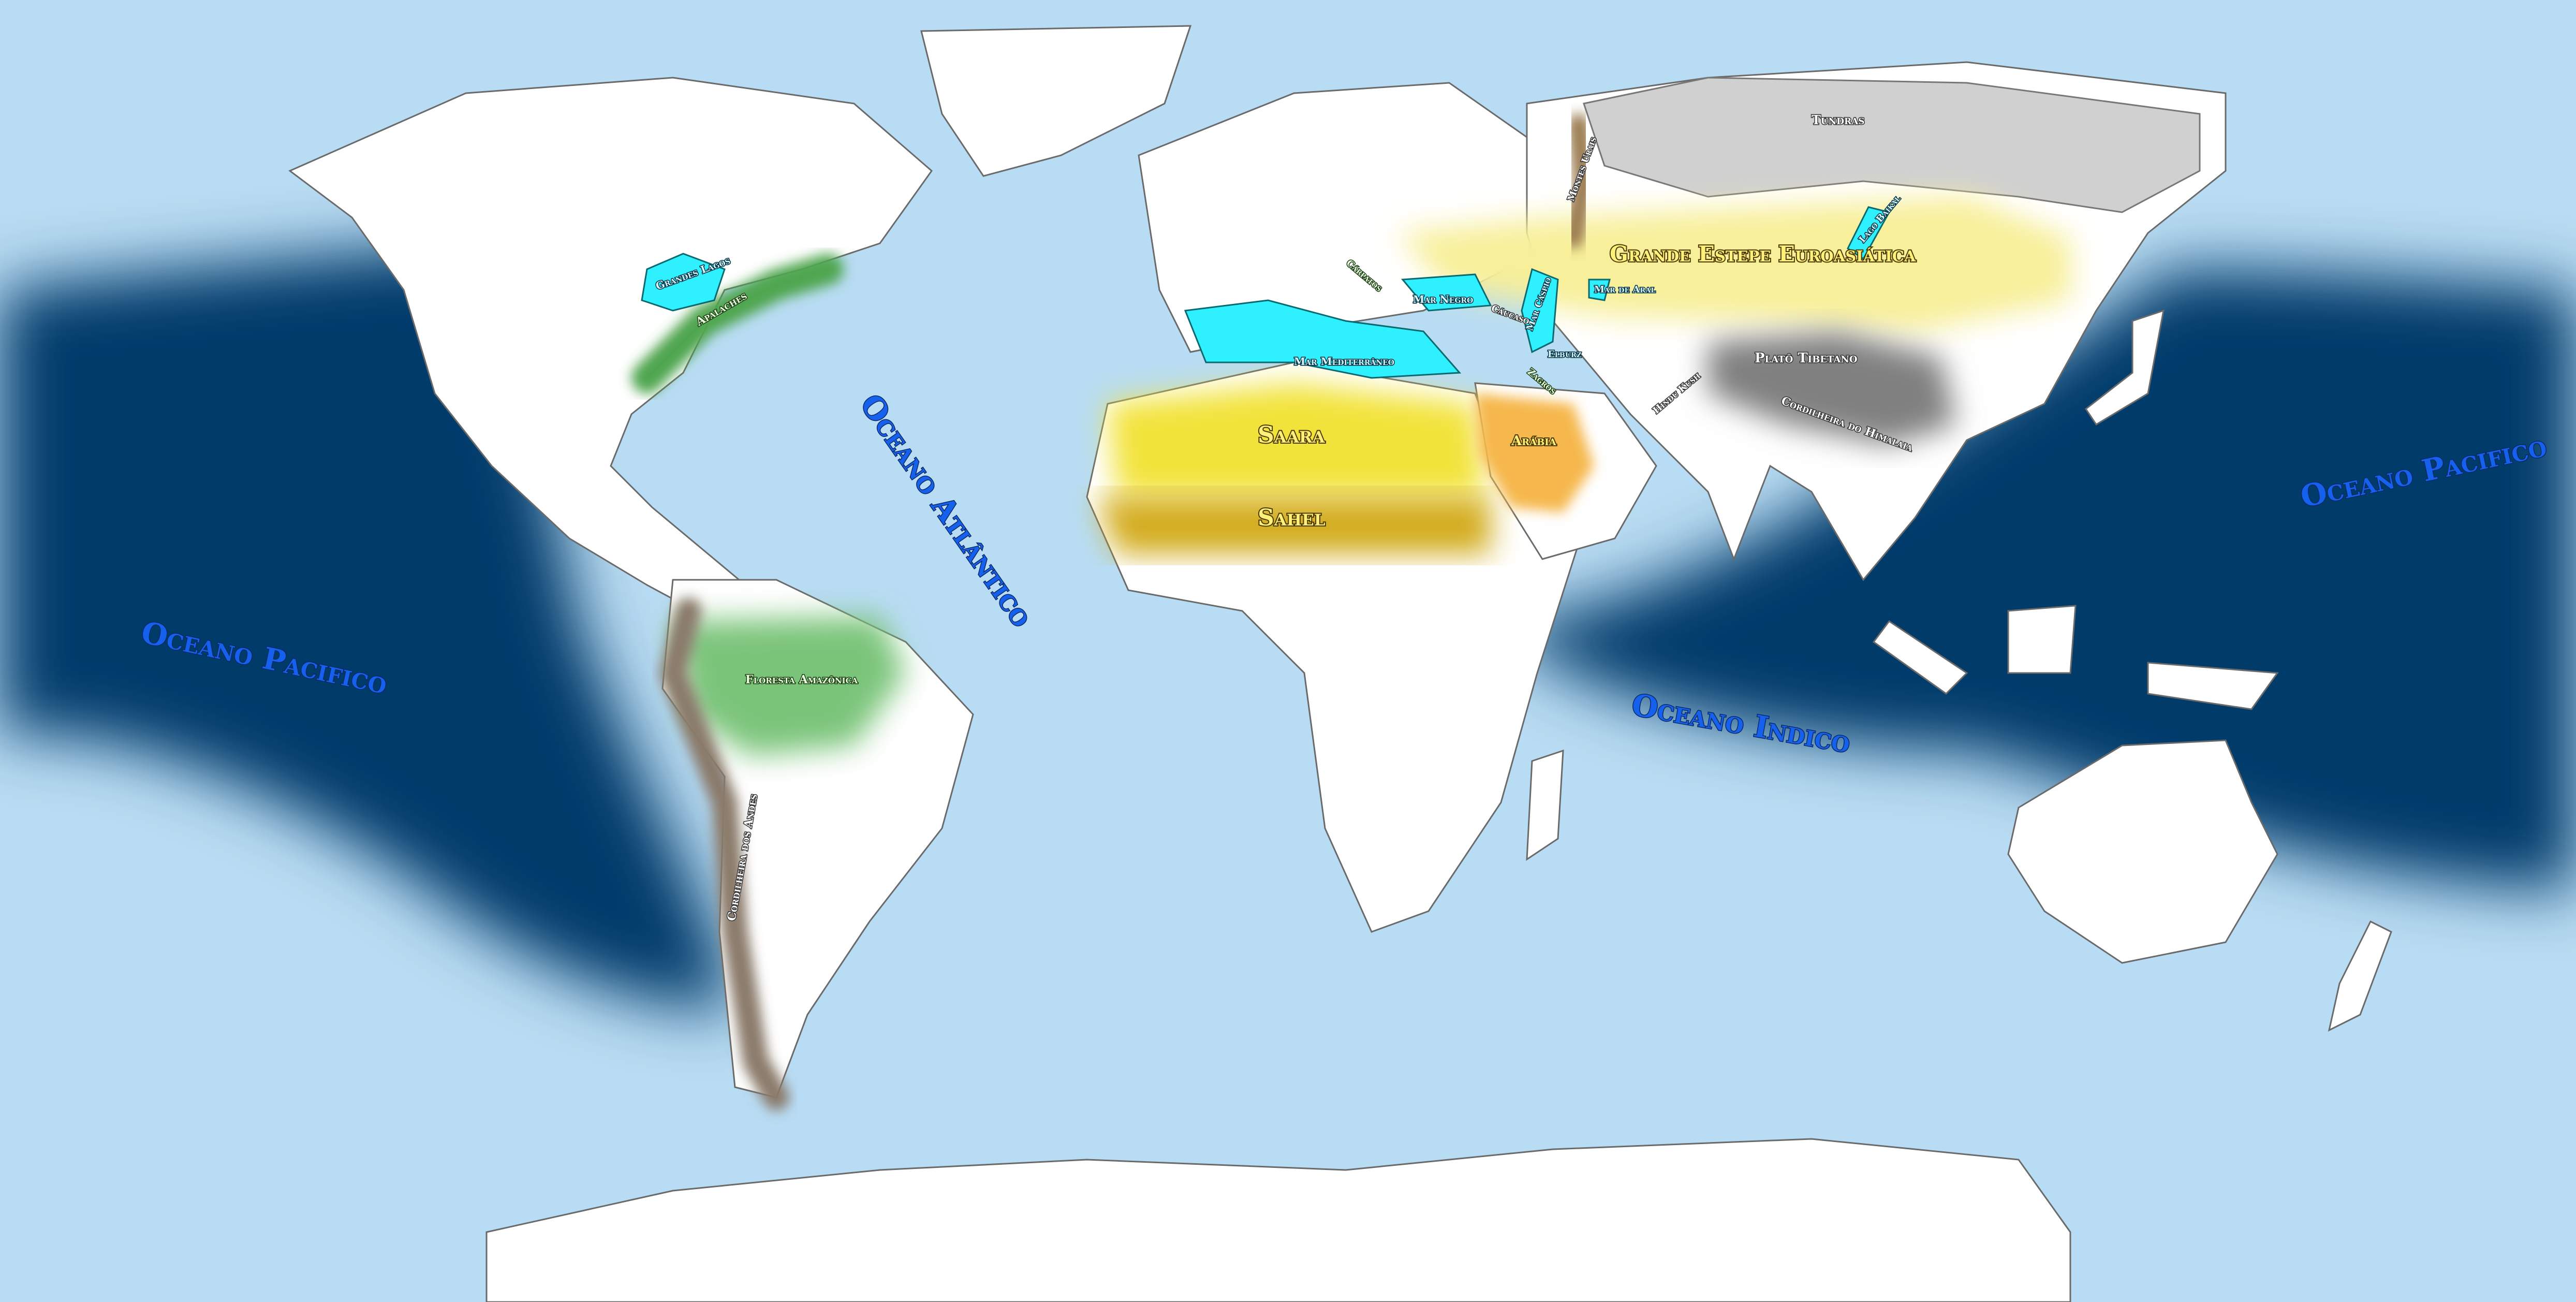  I want to click on baikal-lake, so click(1869, 233).